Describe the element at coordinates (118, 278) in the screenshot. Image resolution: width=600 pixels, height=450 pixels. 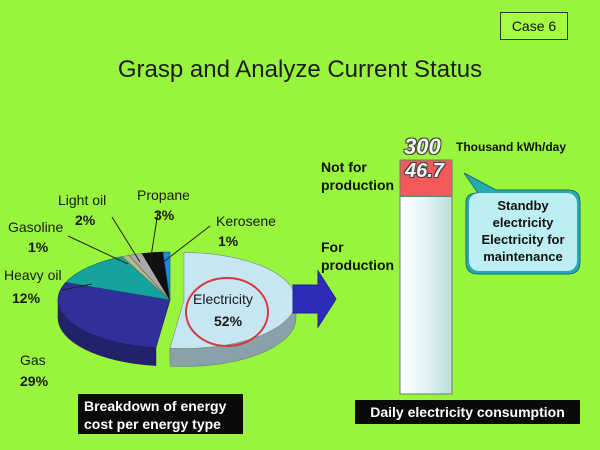
I see `pie-slice-heavy-oil` at that location.